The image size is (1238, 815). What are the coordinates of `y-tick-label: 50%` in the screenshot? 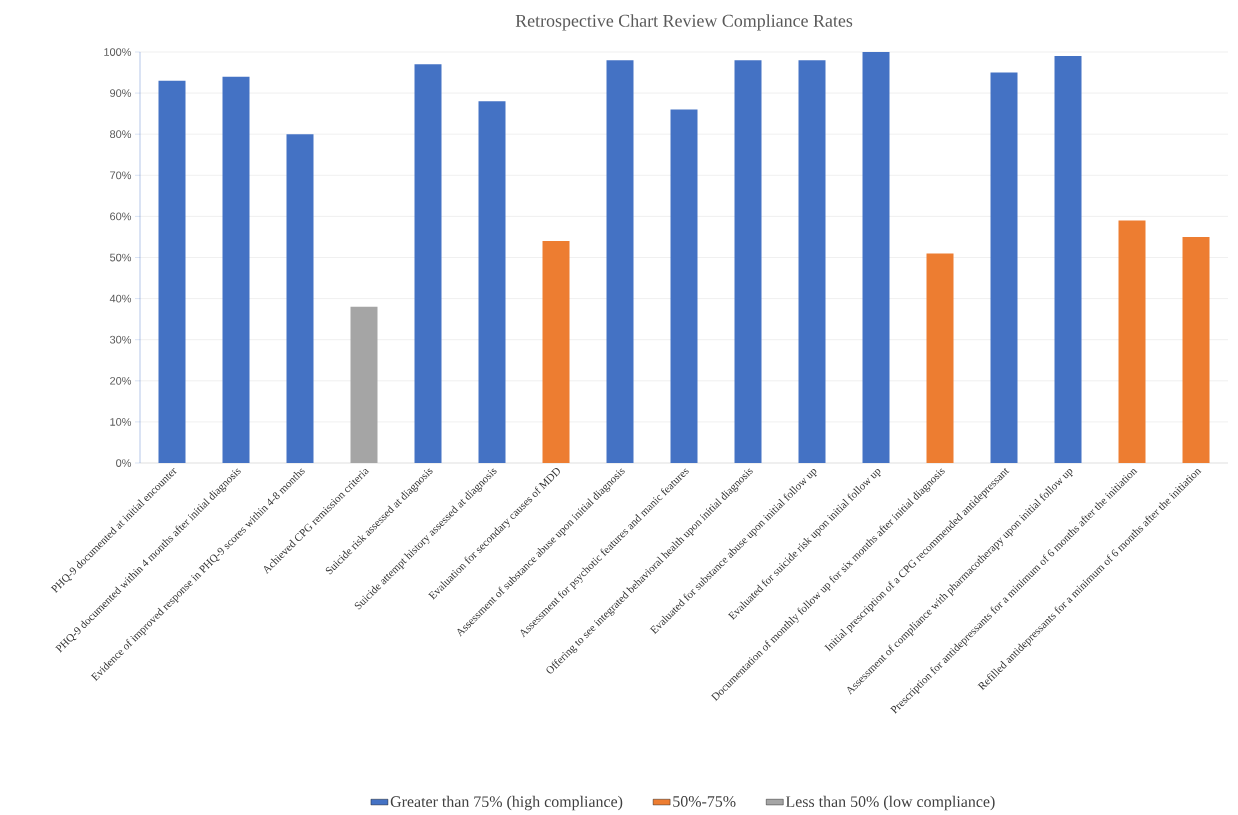 It's located at (120, 257).